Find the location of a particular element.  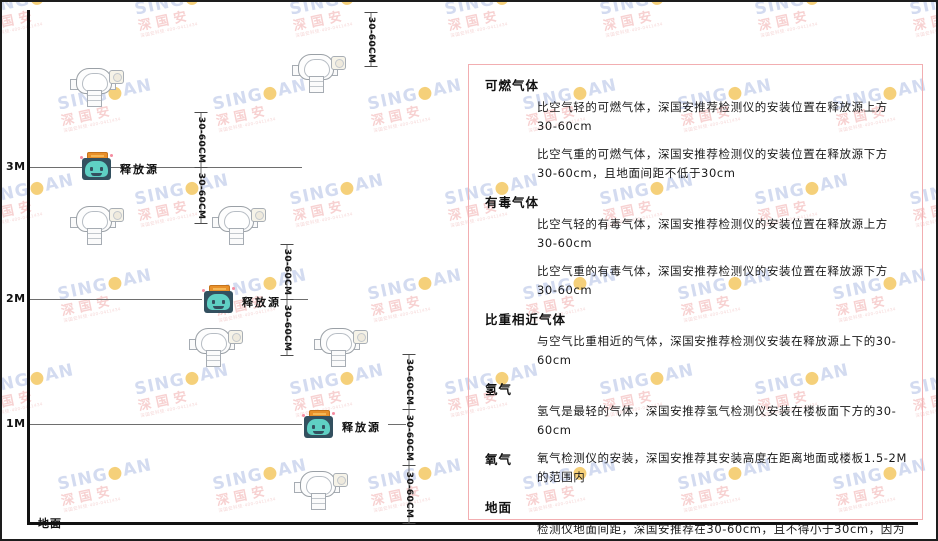

panel-paragraph: 比空气轻的可燃气体，深国安推荐检测仪的安装位置在释放源上方30-60cm is located at coordinates (712, 116).